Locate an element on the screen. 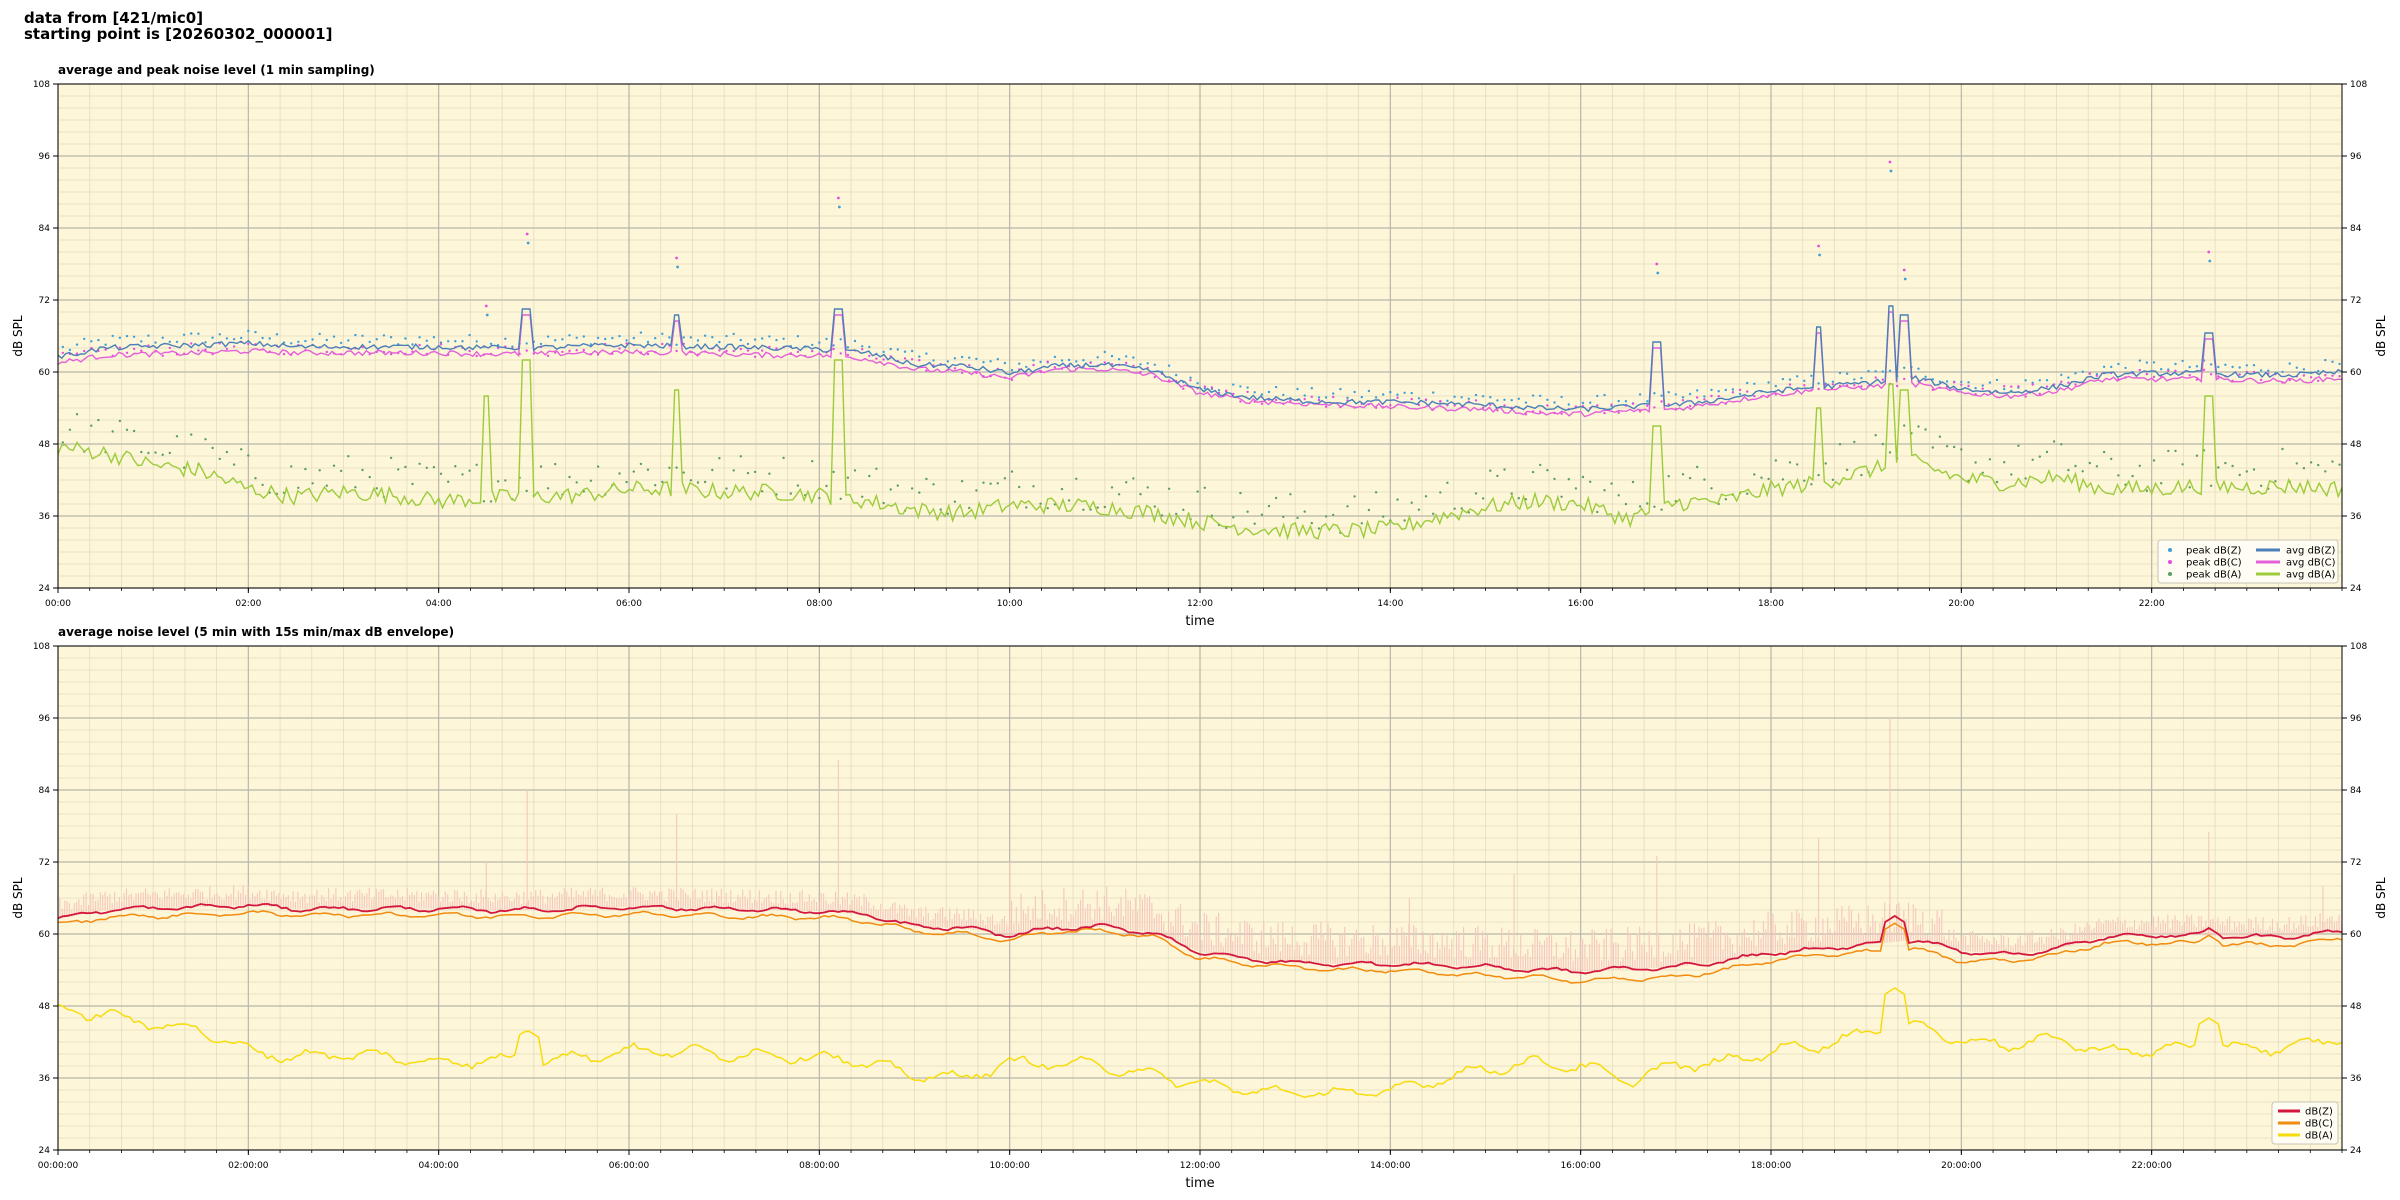  x-tick-label: 10:00:00 is located at coordinates (1009, 1166).